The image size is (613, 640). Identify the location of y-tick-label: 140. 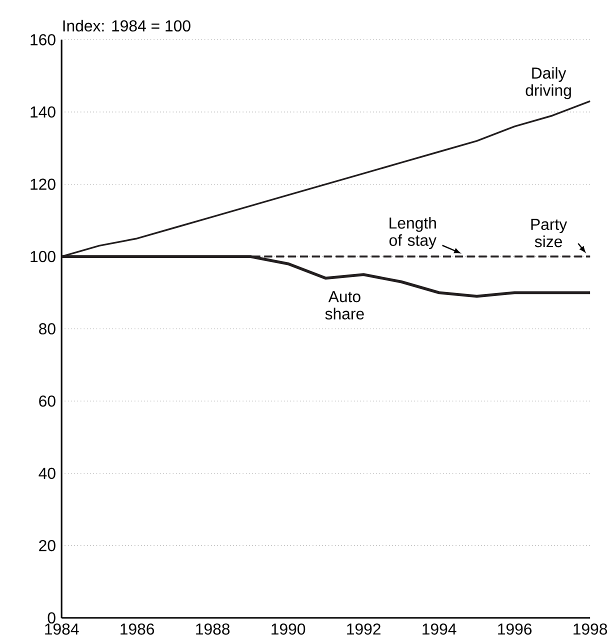
(43, 112).